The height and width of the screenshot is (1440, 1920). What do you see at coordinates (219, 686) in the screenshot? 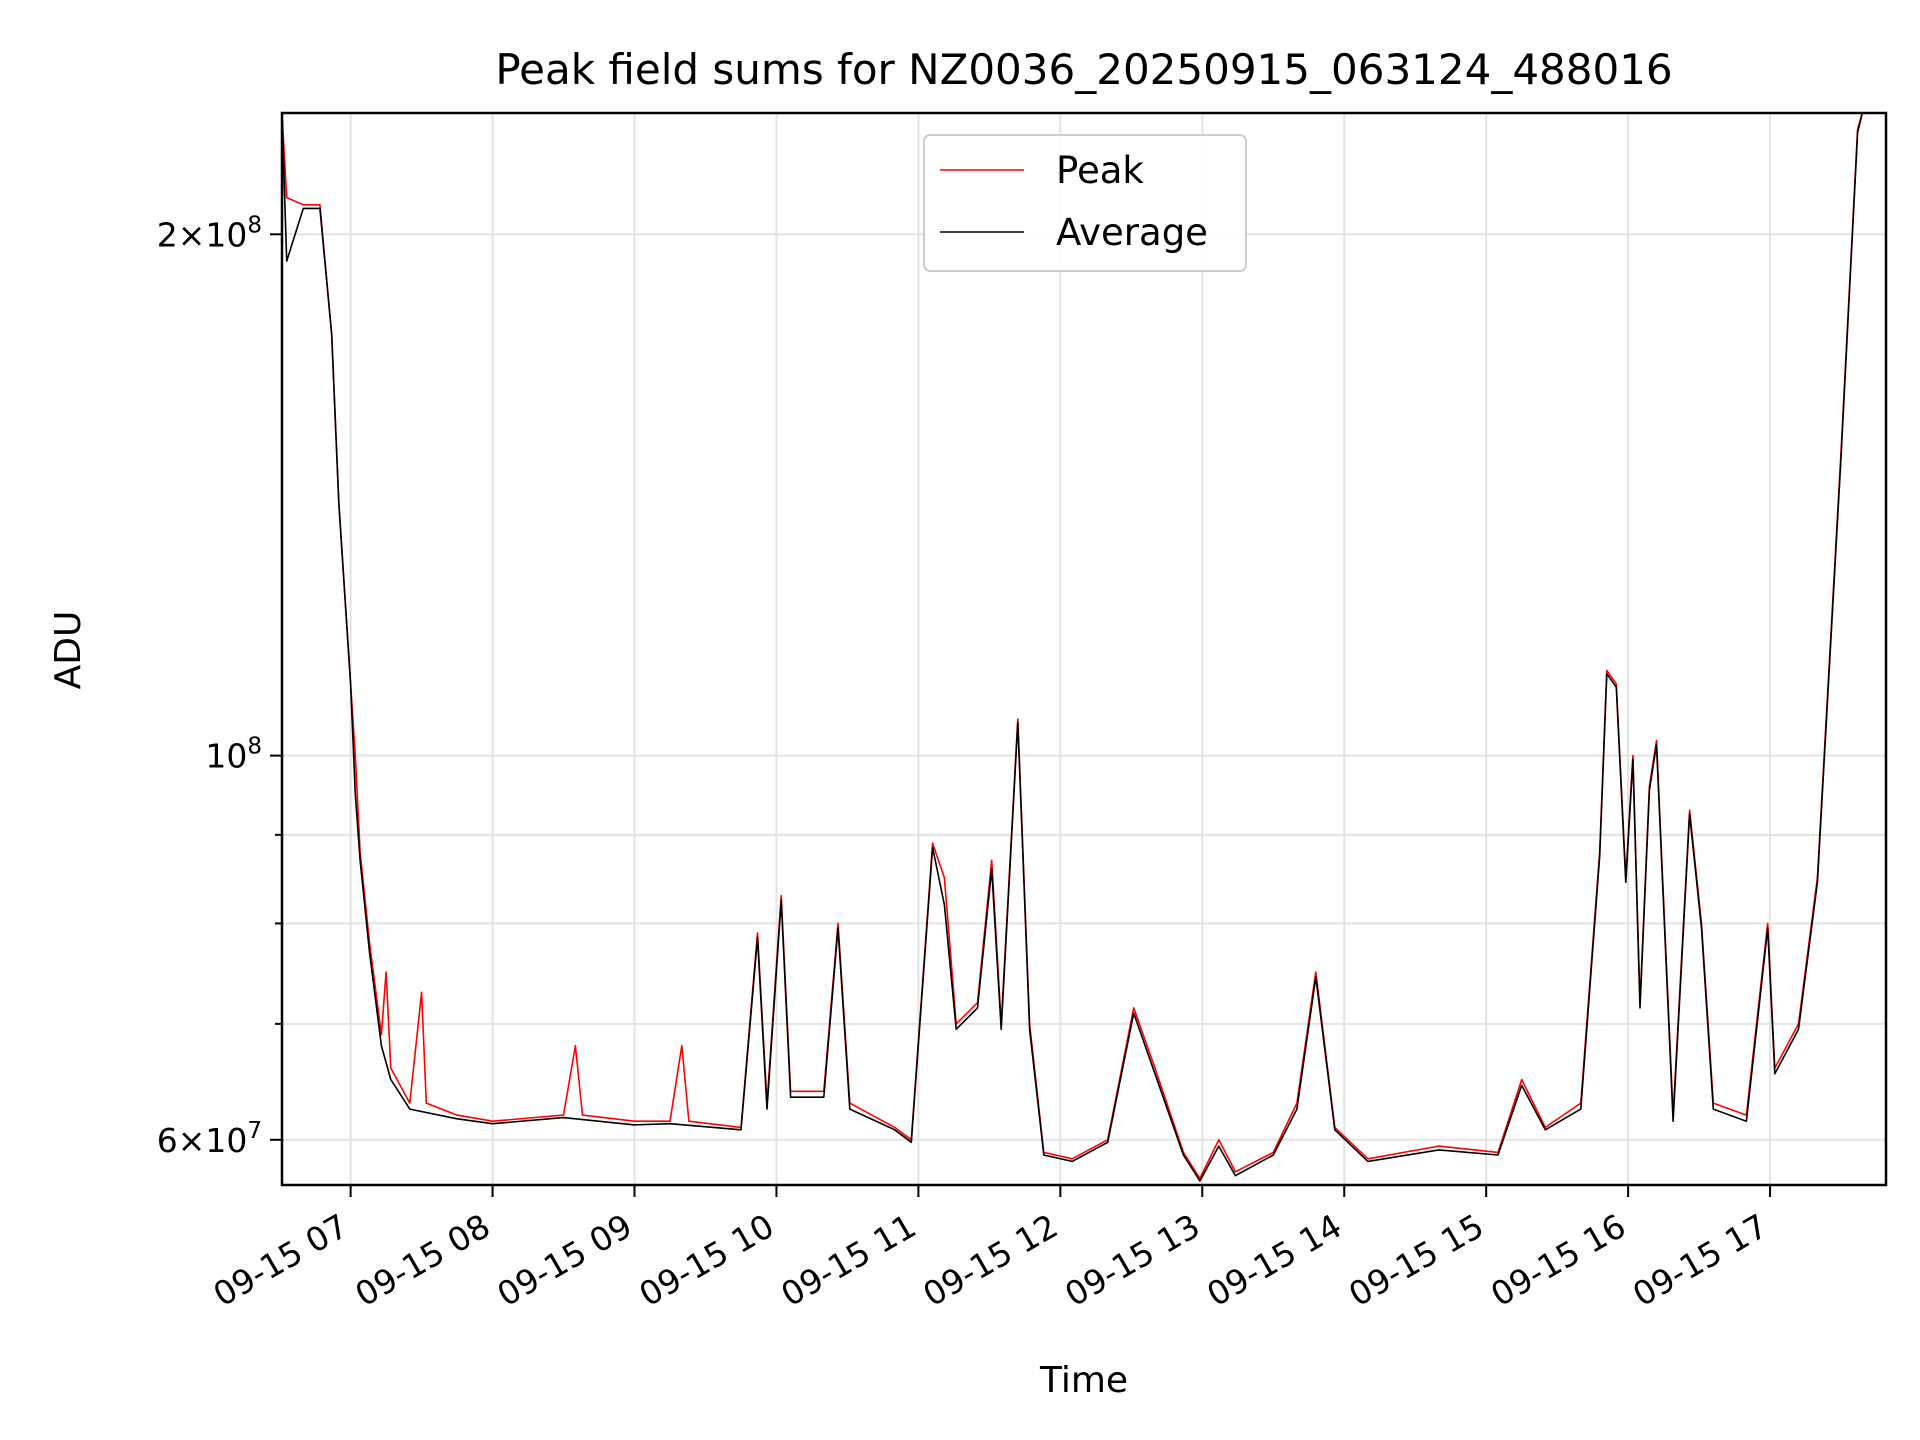
I see `y-axis-ticks: 2×108 108 6×107` at bounding box center [219, 686].